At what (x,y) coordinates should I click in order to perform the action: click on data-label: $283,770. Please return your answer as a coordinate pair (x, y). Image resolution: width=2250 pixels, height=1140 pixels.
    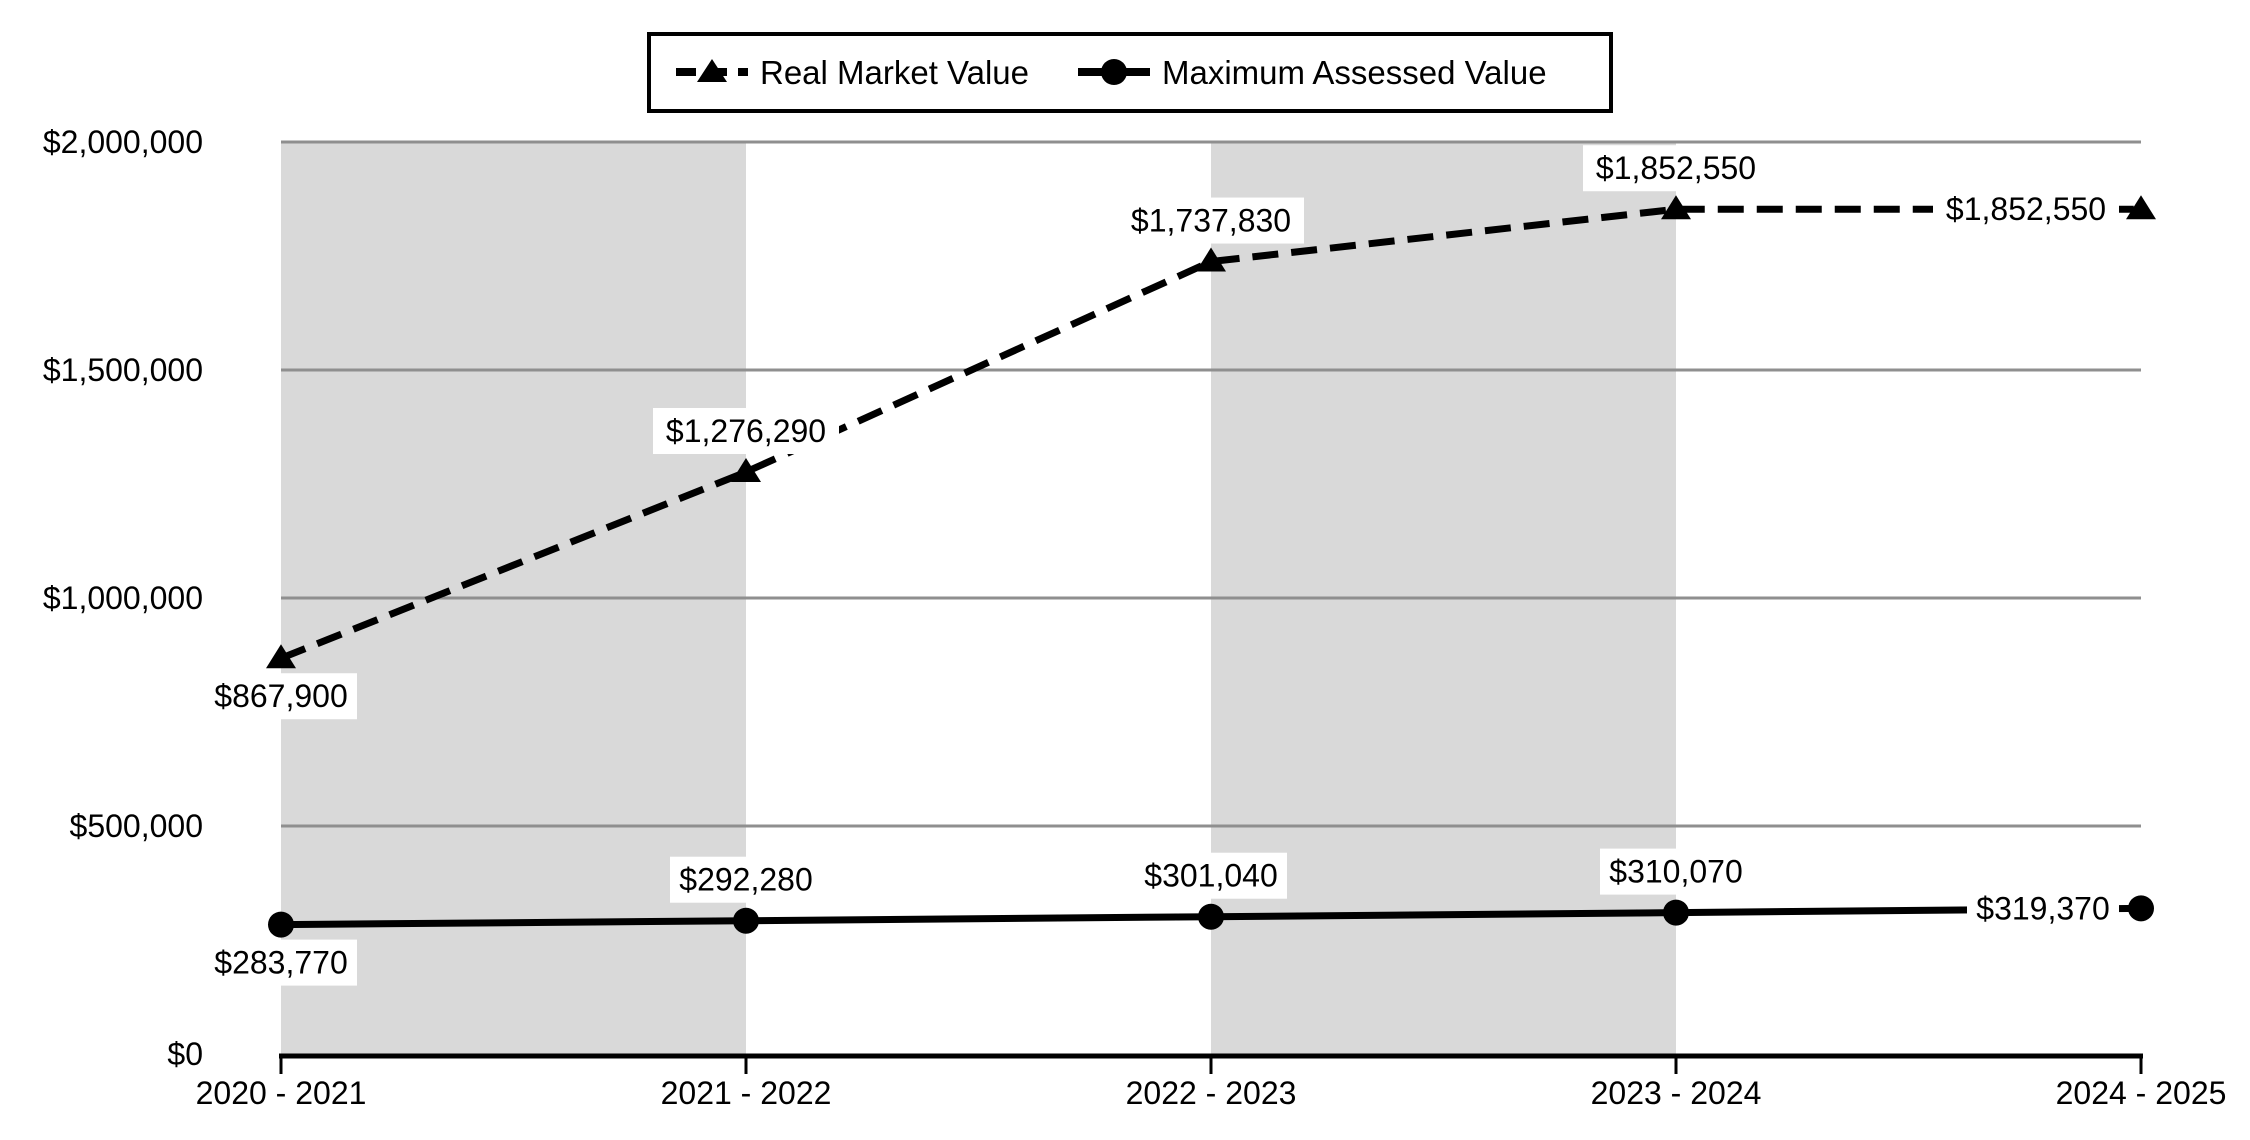
    Looking at the image, I should click on (280, 963).